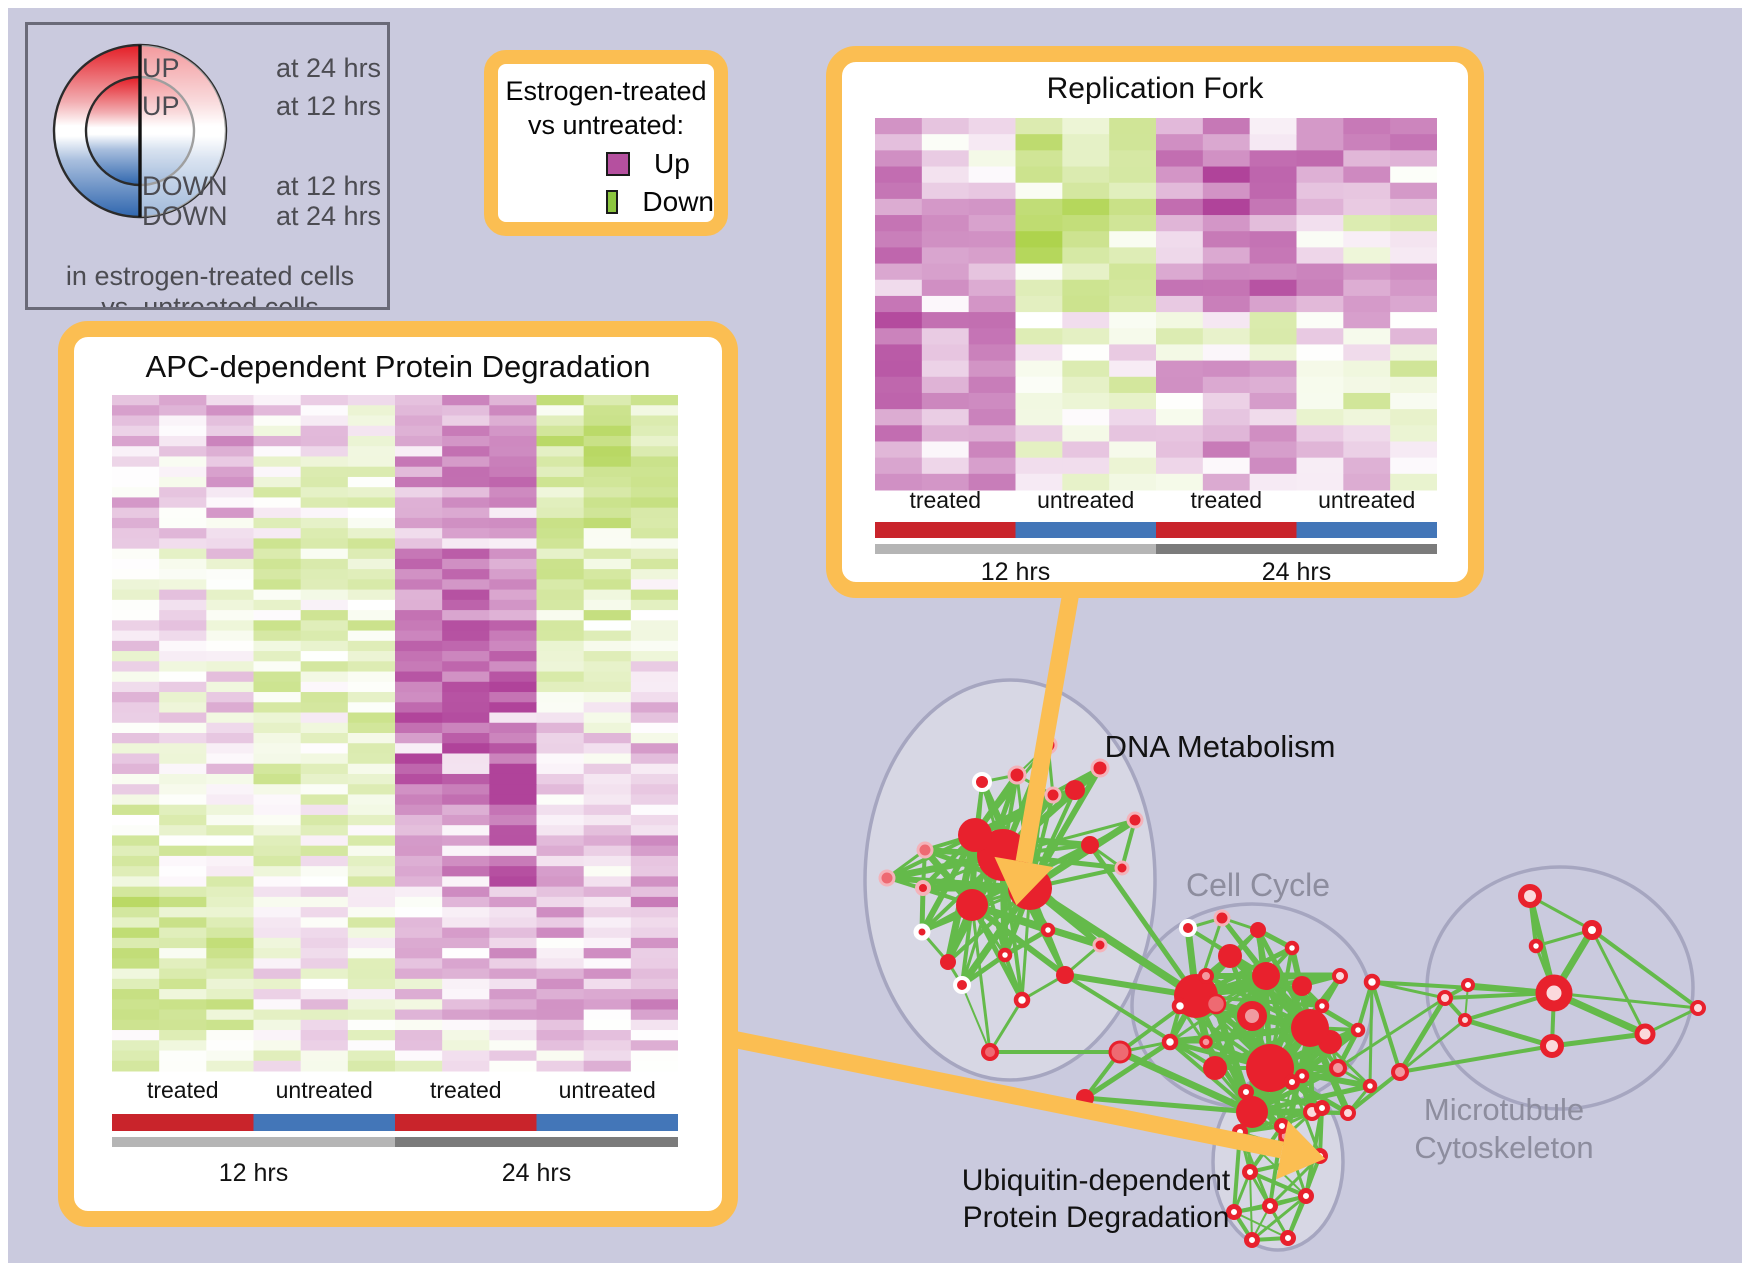  I want to click on condition-label: untreated, so click(324, 1090).